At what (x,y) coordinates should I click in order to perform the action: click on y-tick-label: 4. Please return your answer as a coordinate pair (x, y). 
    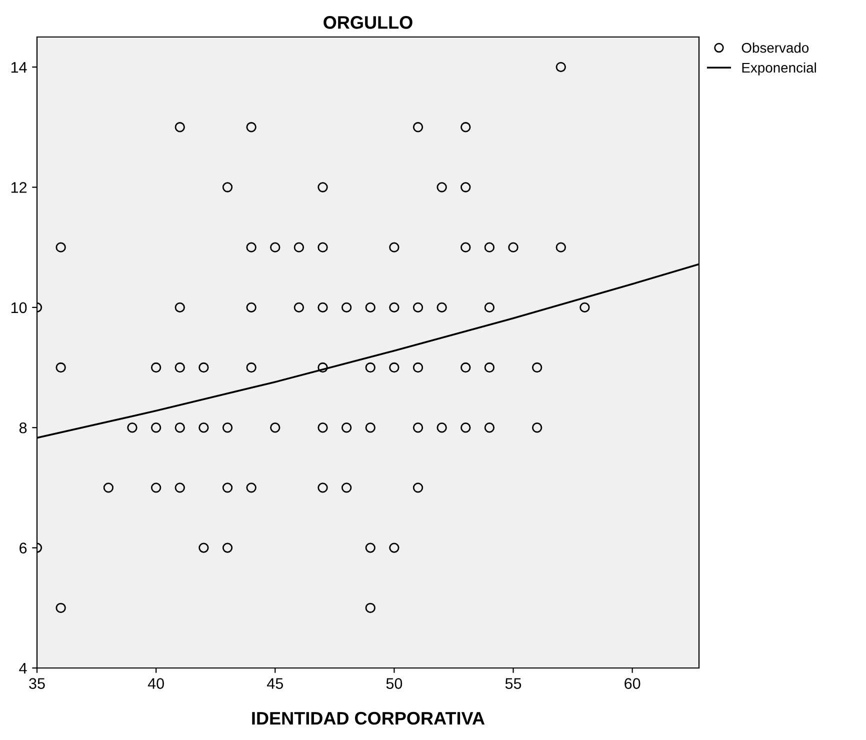
    Looking at the image, I should click on (23, 668).